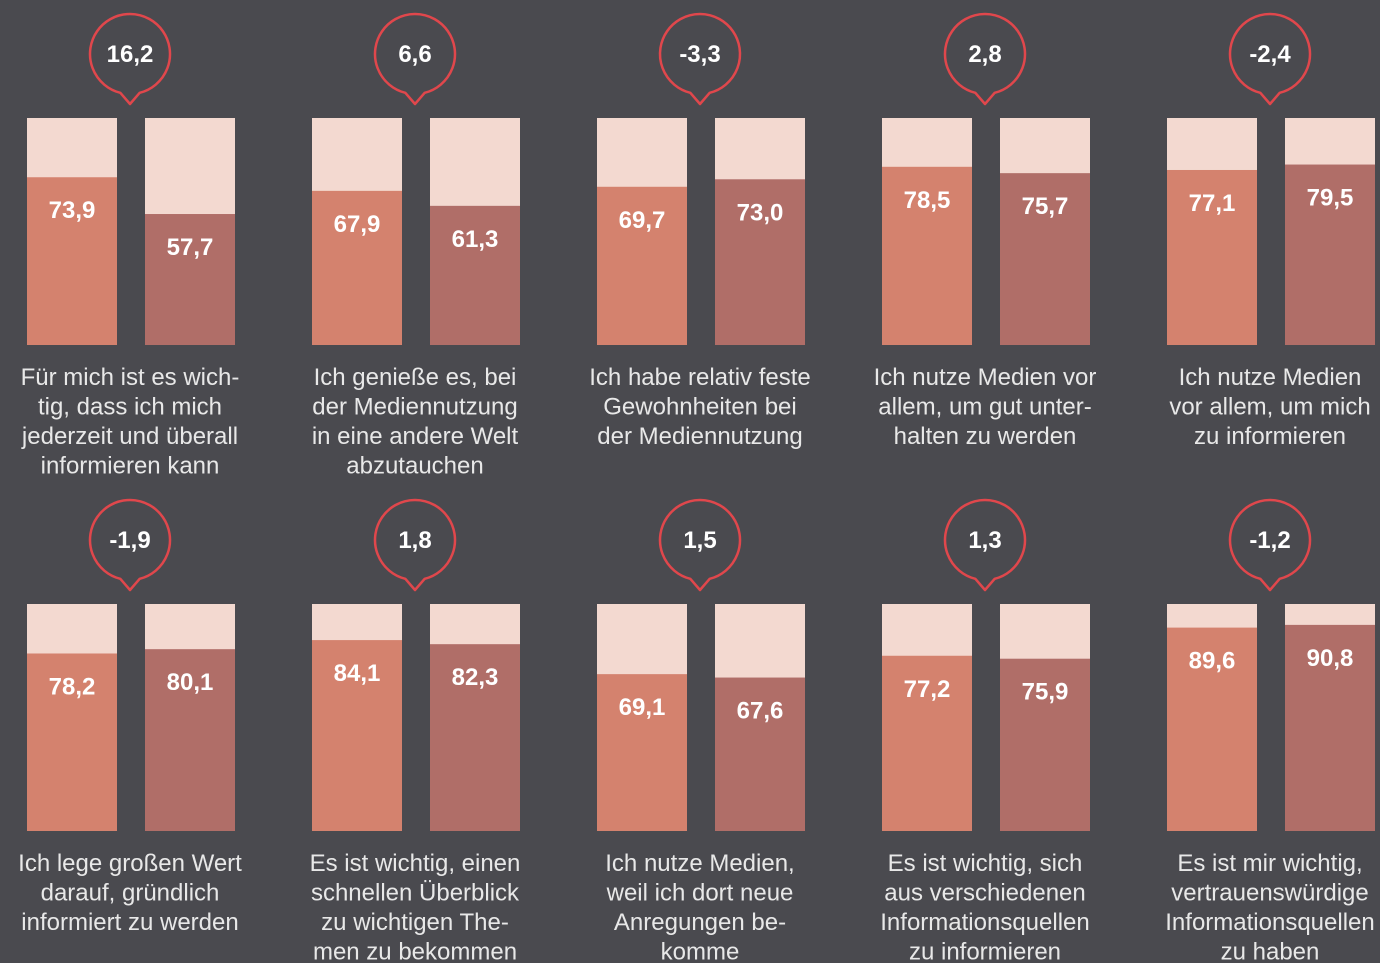 Image resolution: width=1380 pixels, height=963 pixels. What do you see at coordinates (1269, 893) in the screenshot?
I see `statement-line: vertrauenswürdige` at bounding box center [1269, 893].